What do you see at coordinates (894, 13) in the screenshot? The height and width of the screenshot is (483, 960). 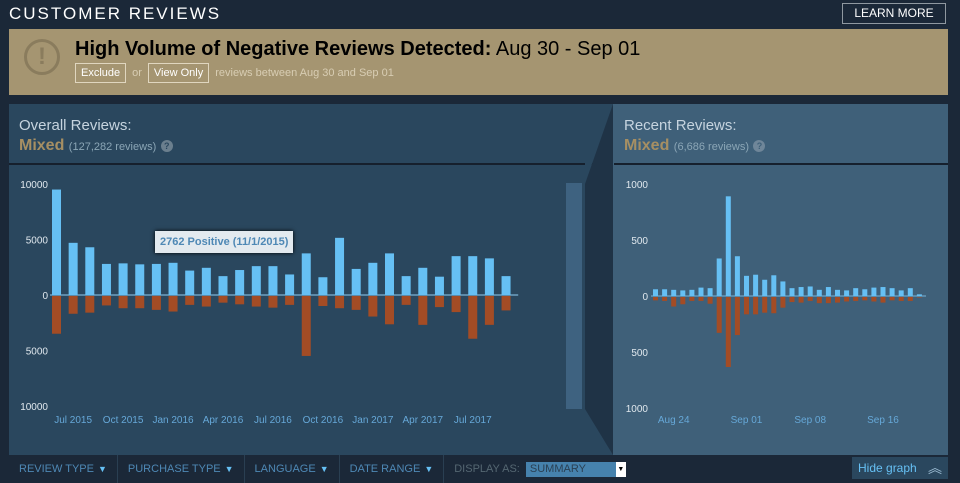 I see `learn-more-button: LEARN MORE` at bounding box center [894, 13].